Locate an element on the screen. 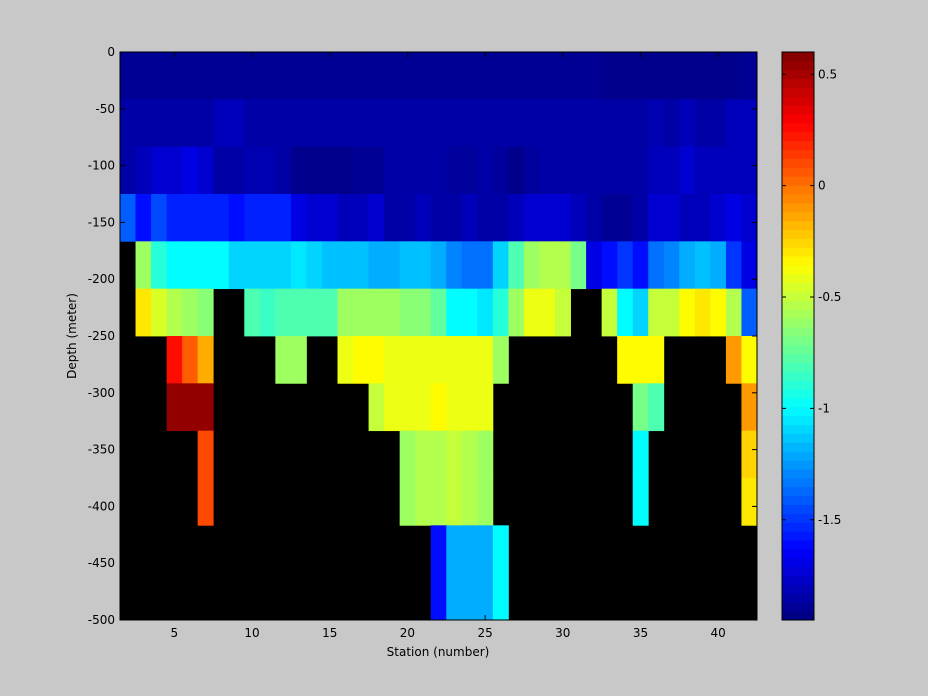  y-tick-label: -200 is located at coordinates (101, 279).